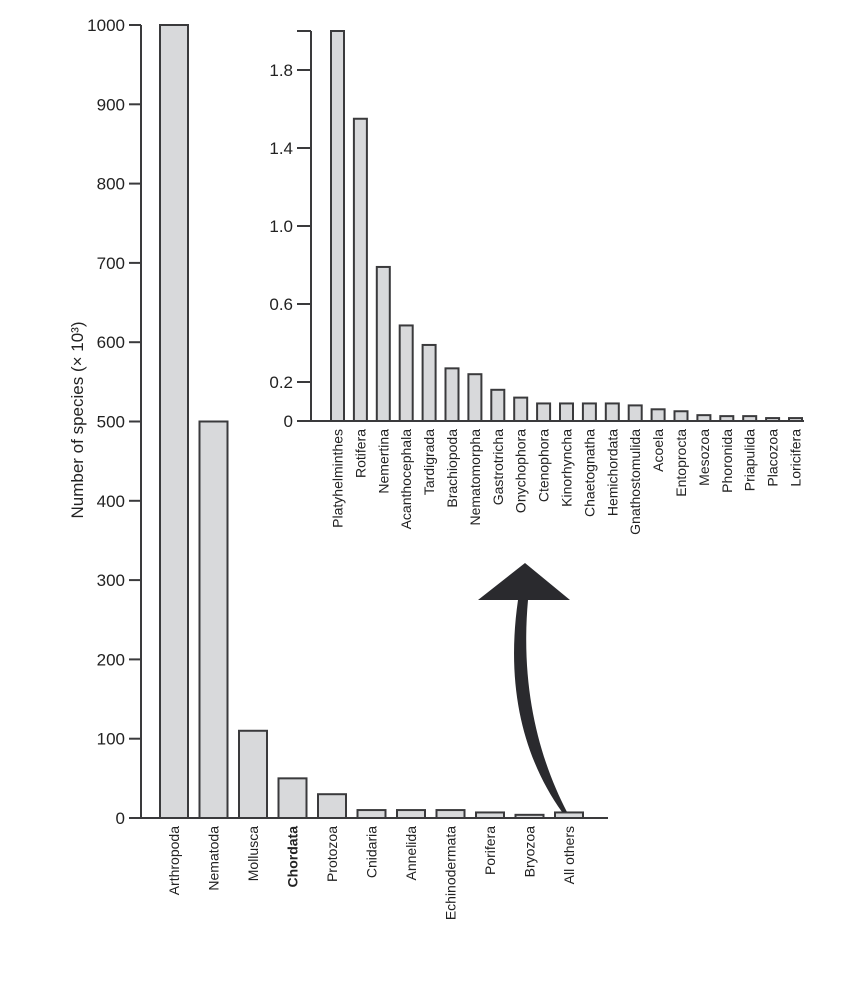 Image resolution: width=862 pixels, height=992 pixels. I want to click on x-tick-label: Echinodermata, so click(451, 873).